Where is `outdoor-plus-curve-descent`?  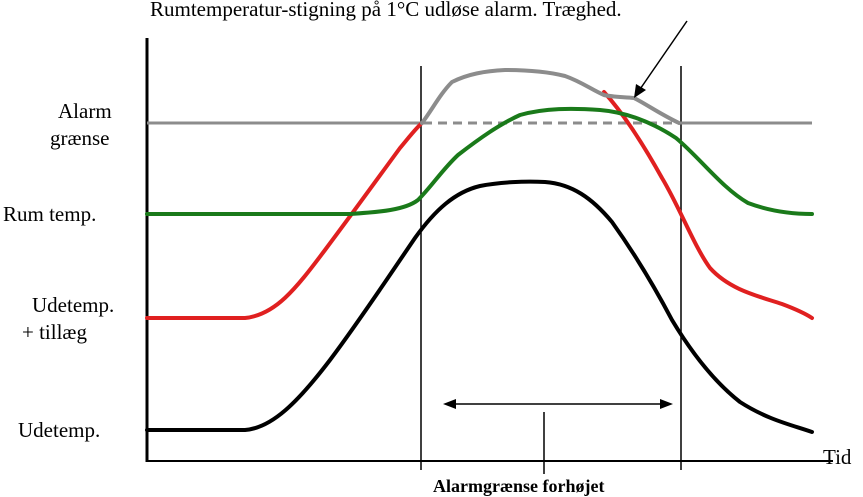
outdoor-plus-curve-descent is located at coordinates (708, 205).